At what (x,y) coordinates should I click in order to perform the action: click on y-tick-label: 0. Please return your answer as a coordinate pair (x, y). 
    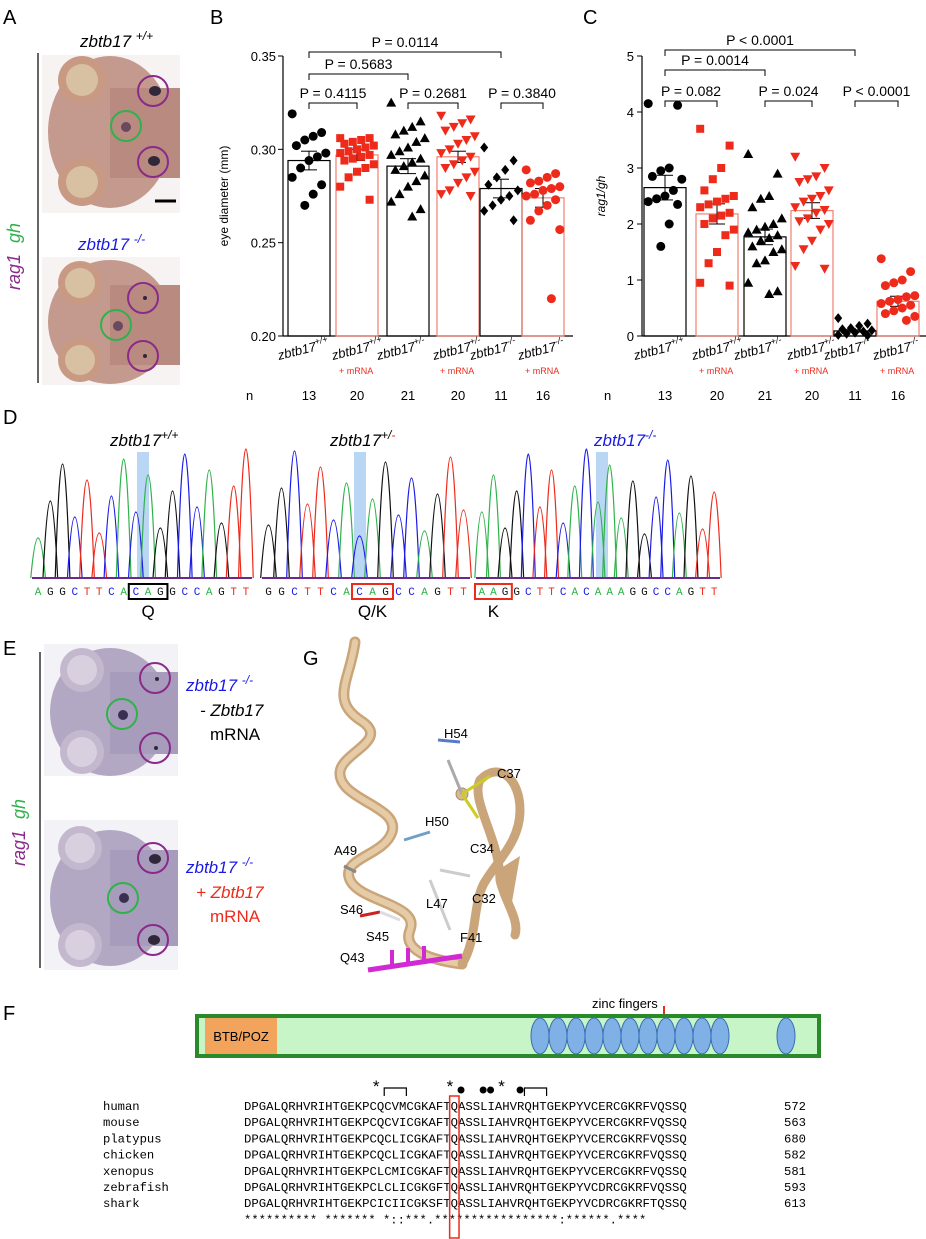
    Looking at the image, I should click on (630, 336).